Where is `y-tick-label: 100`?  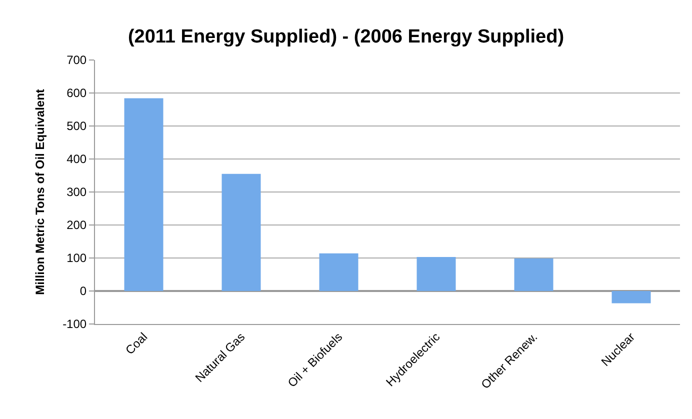
y-tick-label: 100 is located at coordinates (76, 258).